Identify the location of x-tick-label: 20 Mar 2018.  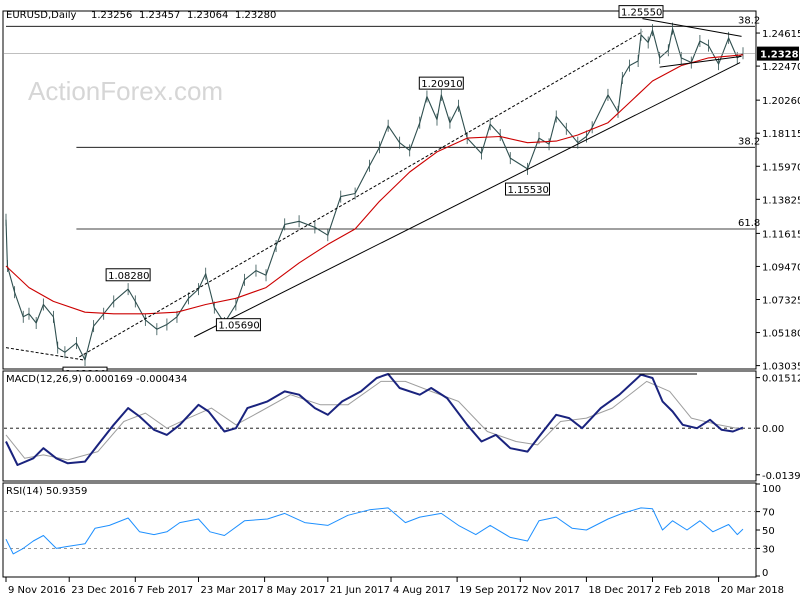
(752, 590).